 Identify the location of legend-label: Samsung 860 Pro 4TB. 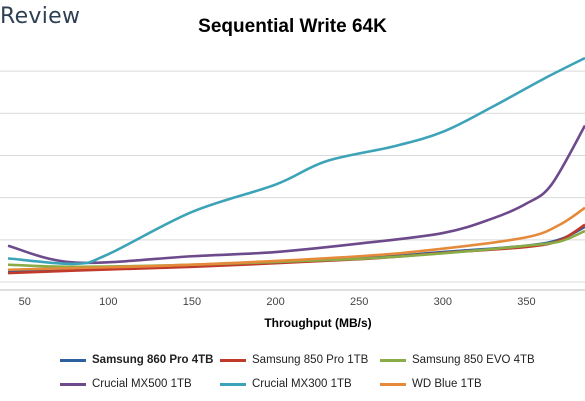
(153, 360).